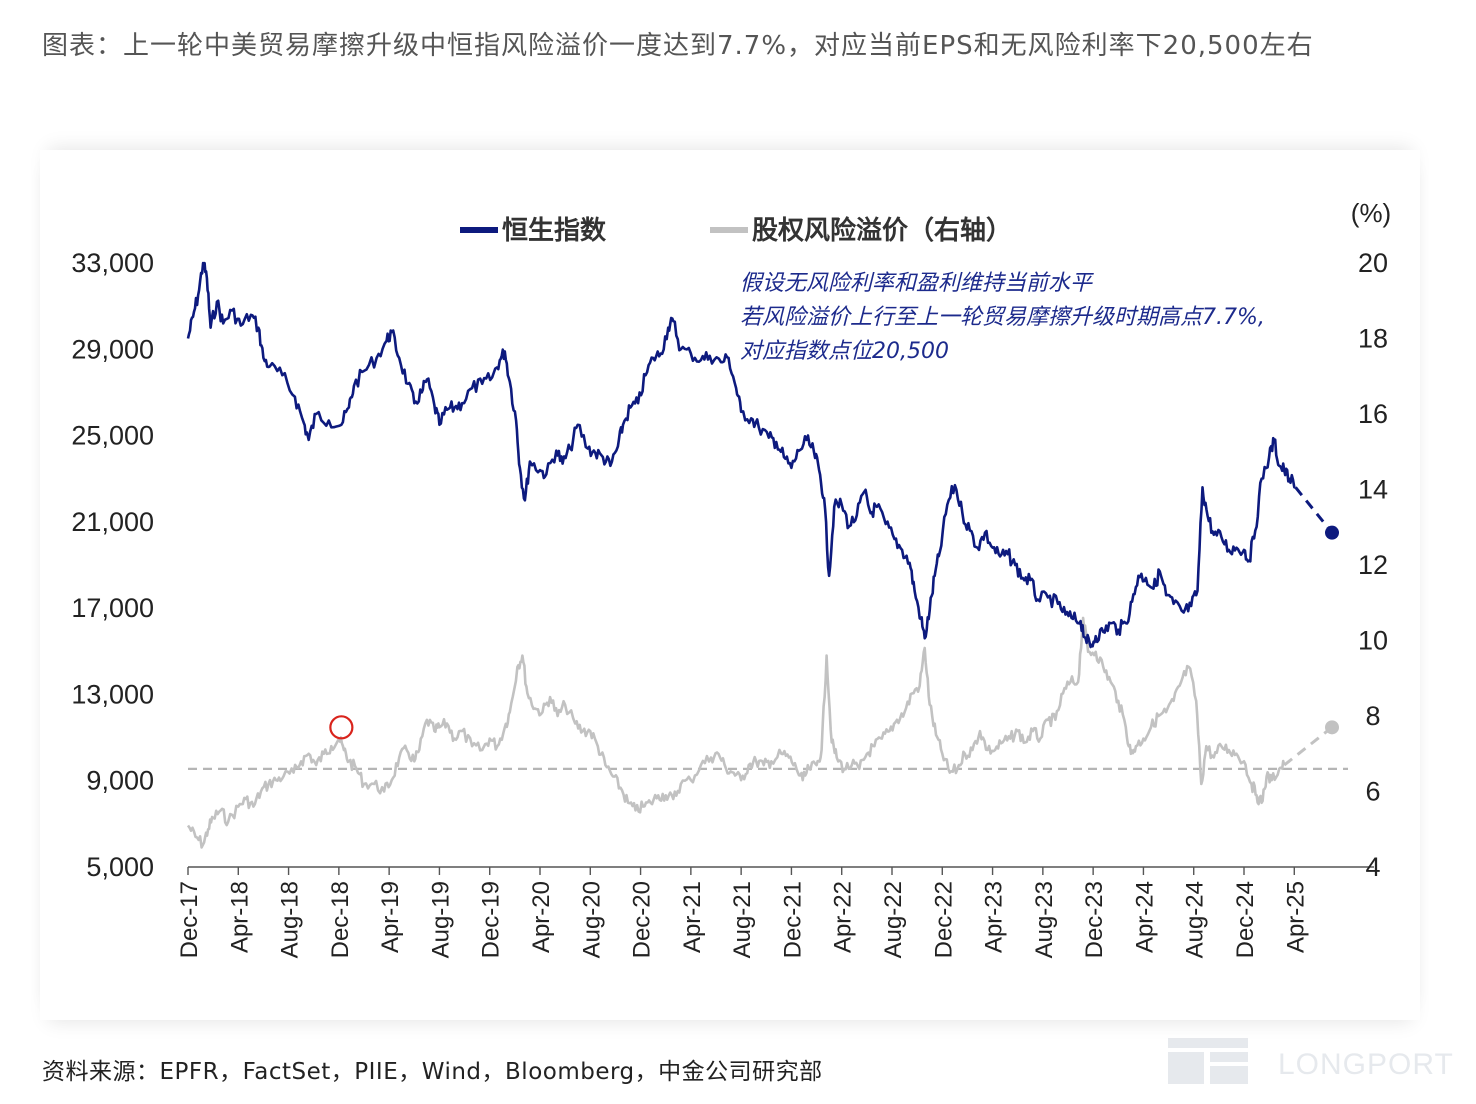 The image size is (1476, 1104). Describe the element at coordinates (112, 263) in the screenshot. I see `y-left-tick-label: 33,000` at that location.